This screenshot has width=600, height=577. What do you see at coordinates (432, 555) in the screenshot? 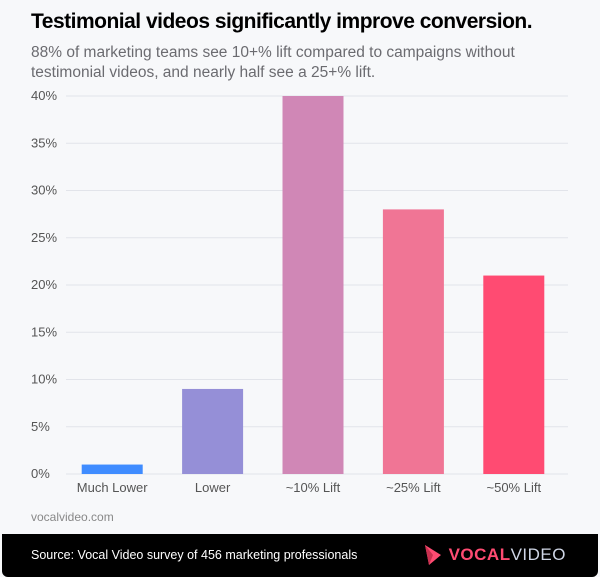
I see `play-logo-icon` at bounding box center [432, 555].